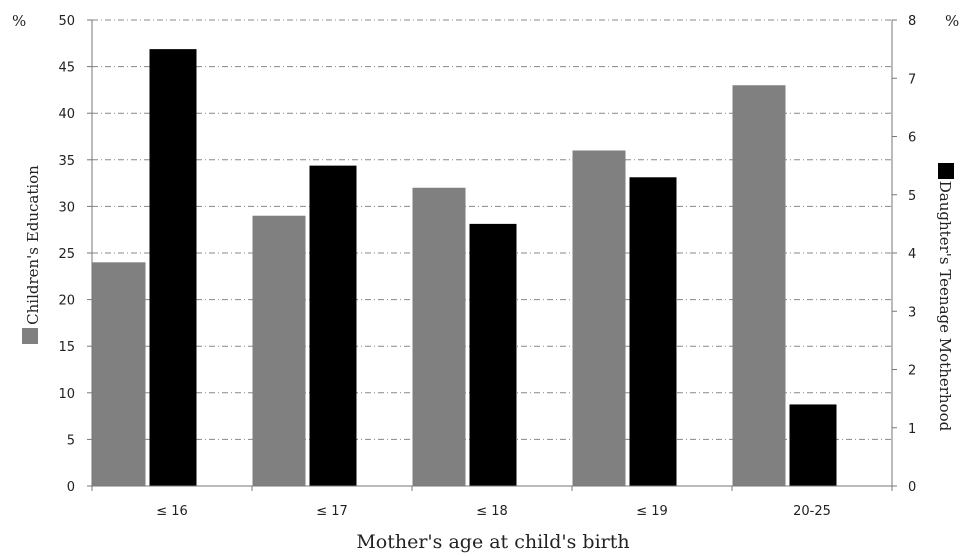 The width and height of the screenshot is (970, 556). I want to click on legend-swatch-motherhood, so click(946, 171).